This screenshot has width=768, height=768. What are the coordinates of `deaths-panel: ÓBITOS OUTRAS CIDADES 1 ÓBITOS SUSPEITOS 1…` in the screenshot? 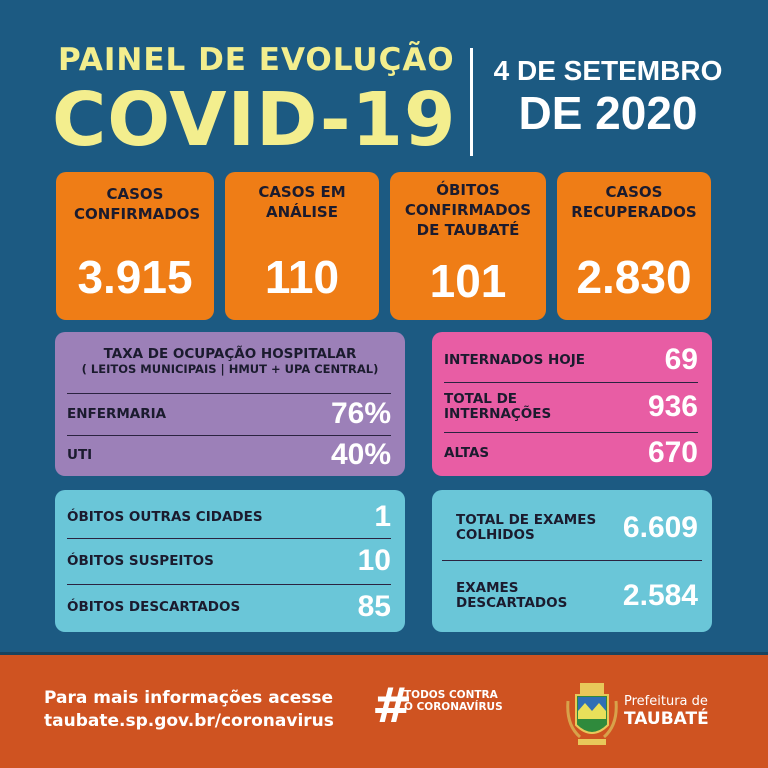 It's located at (230, 561).